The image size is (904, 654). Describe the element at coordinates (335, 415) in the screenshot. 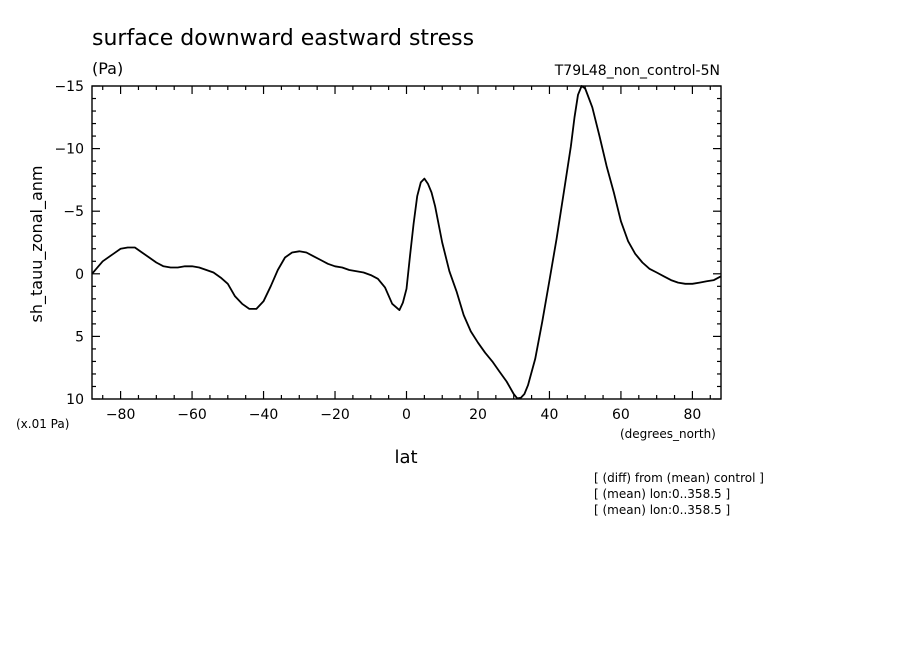

I see `x-tick-label: −20` at that location.